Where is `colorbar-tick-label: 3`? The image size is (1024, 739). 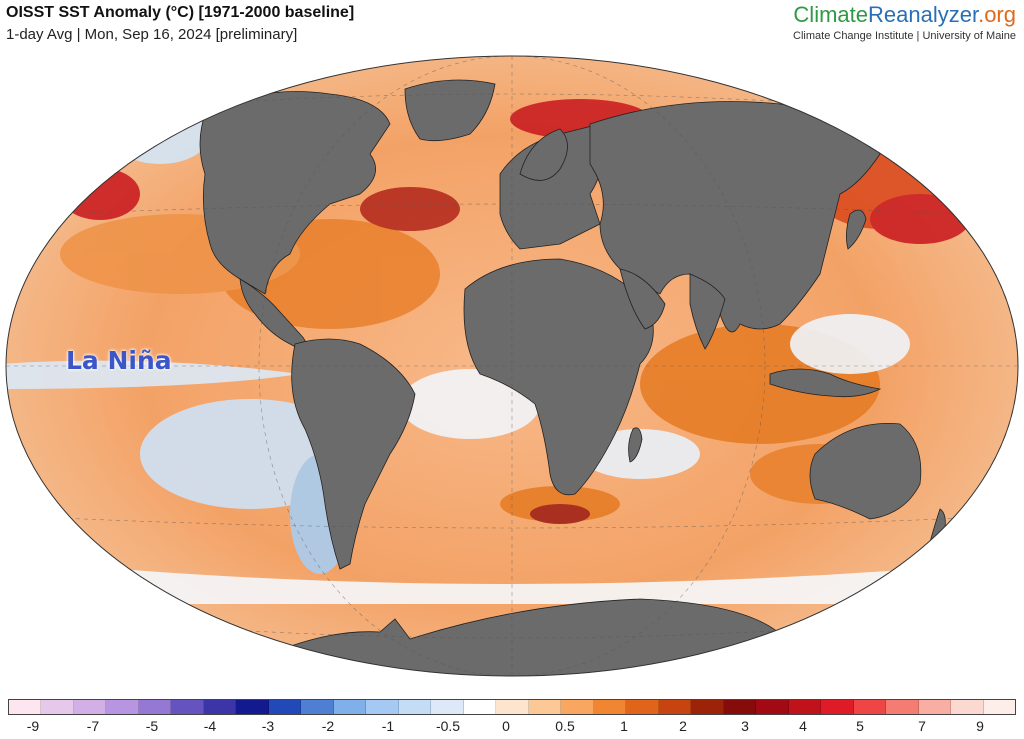 colorbar-tick-label: 3 is located at coordinates (745, 726).